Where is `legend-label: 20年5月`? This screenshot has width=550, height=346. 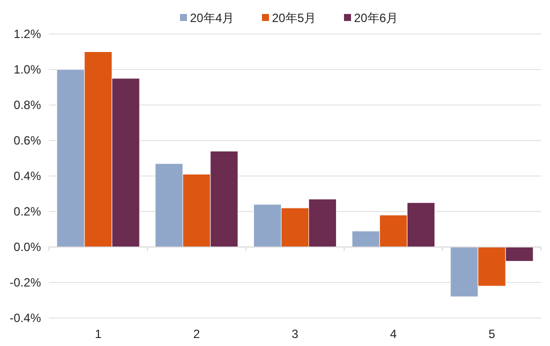
legend-label: 20年5月 is located at coordinates (294, 18).